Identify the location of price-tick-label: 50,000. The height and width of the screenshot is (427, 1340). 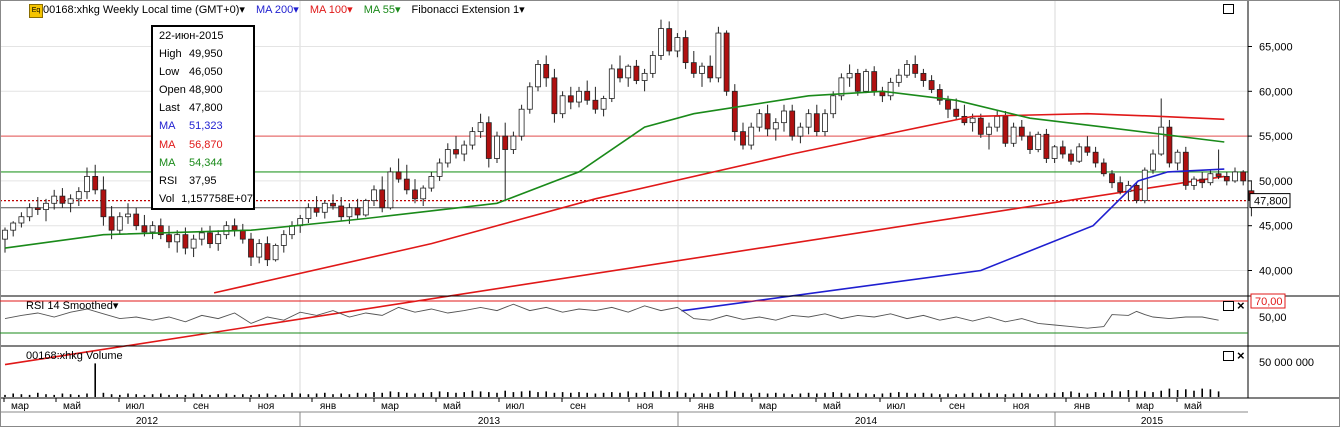
(1276, 182).